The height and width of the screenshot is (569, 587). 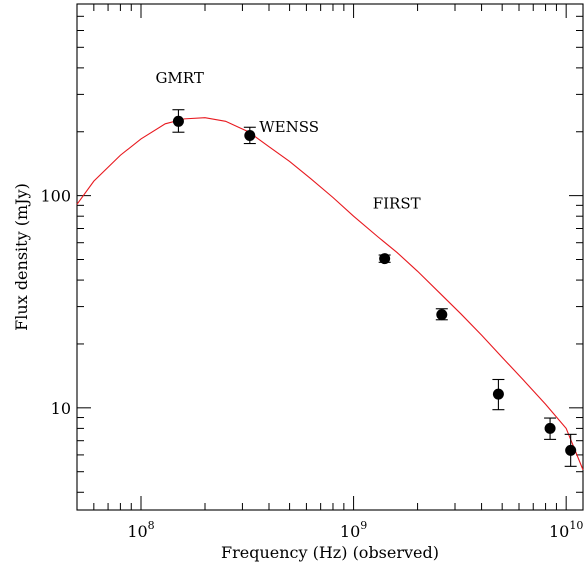 I want to click on x-axis-label: Frequency (Hz) (observed), so click(x=330, y=552).